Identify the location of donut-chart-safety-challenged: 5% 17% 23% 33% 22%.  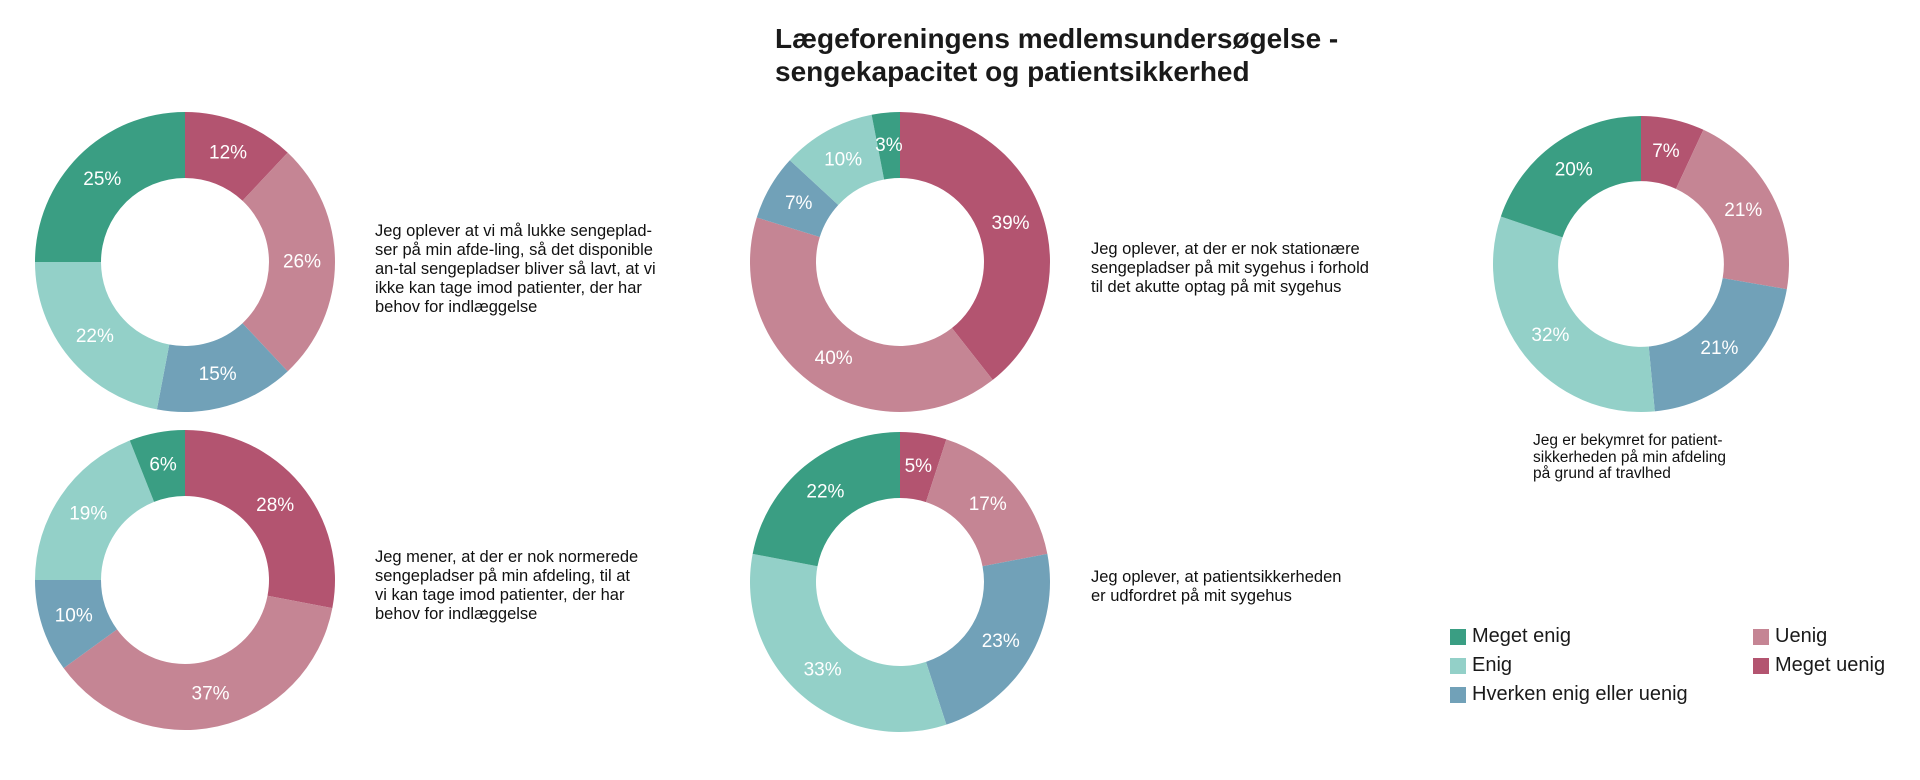
(900, 582).